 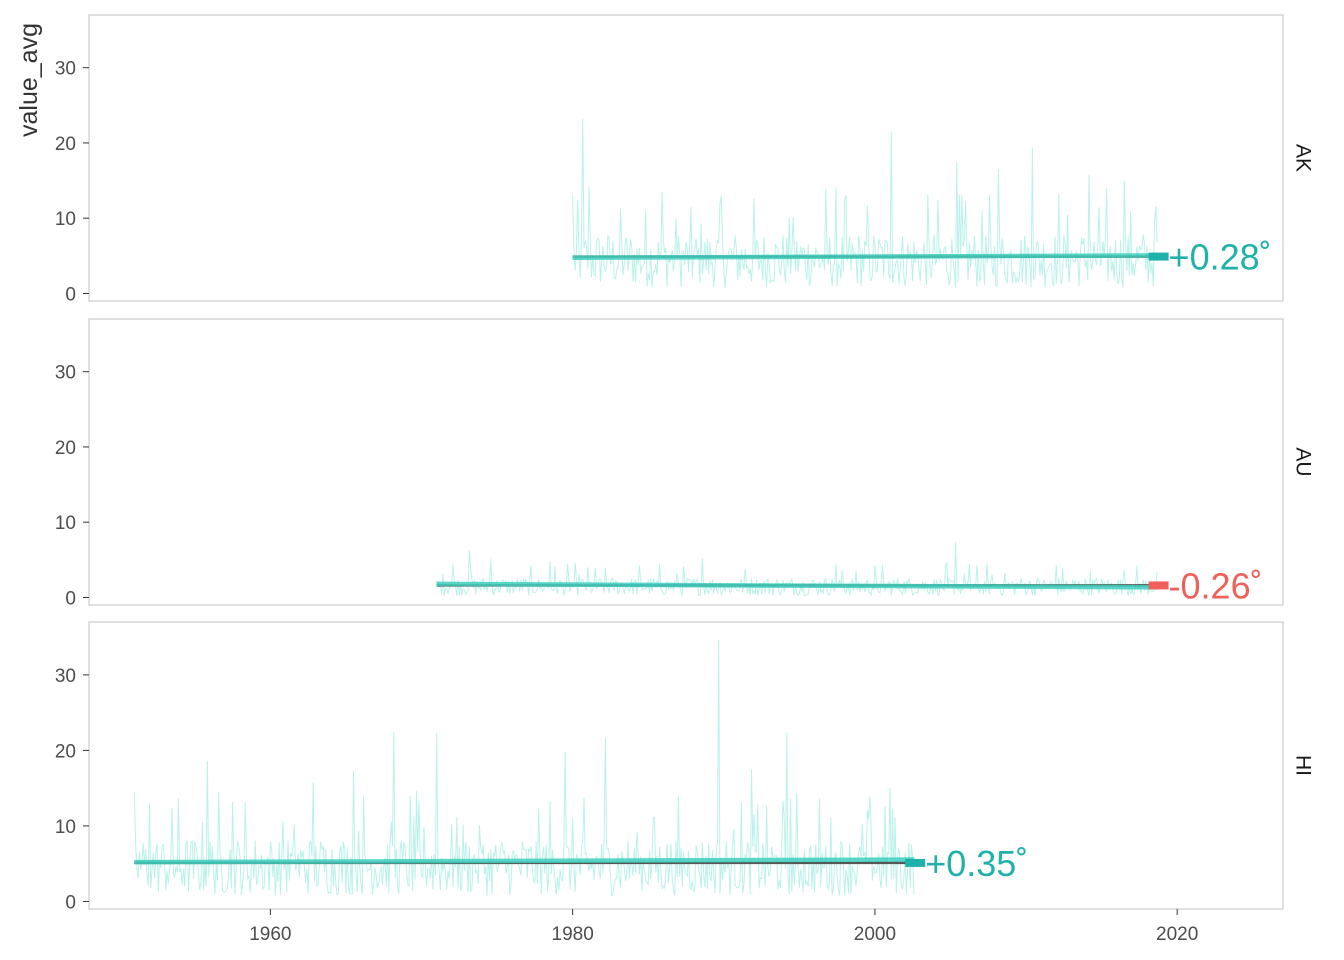 I want to click on facet-label-ak: AK, so click(x=1303, y=158).